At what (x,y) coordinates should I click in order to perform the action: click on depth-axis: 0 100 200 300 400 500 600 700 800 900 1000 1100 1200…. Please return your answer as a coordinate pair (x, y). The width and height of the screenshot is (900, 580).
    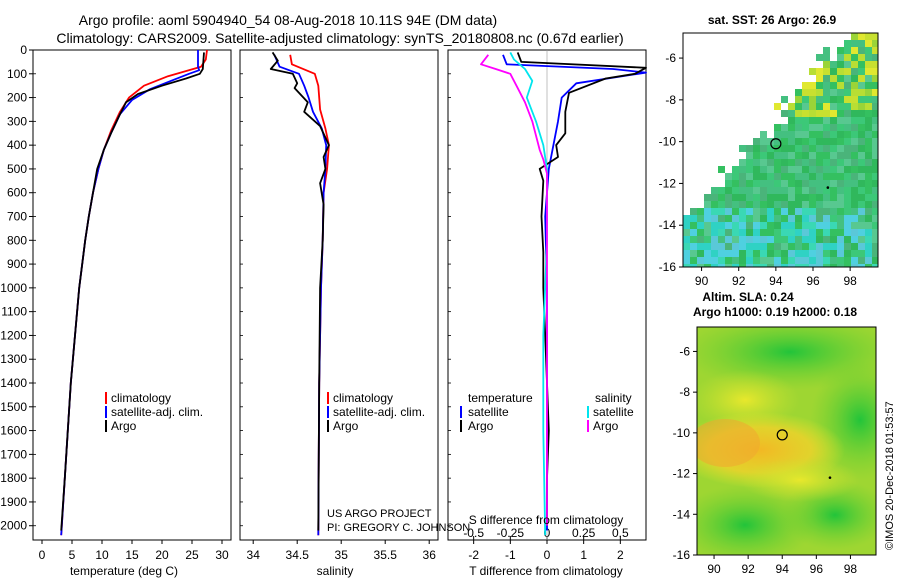
    Looking at the image, I should click on (16, 288).